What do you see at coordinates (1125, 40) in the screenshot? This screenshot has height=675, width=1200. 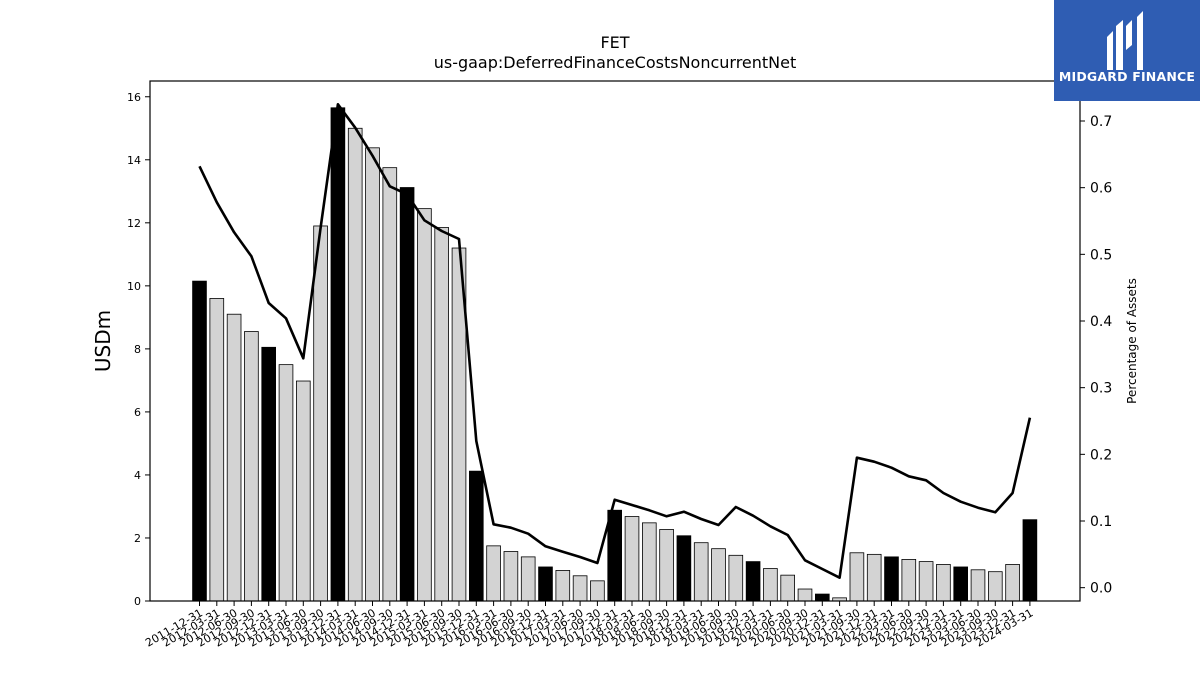 I see `midgard-logo-icon` at bounding box center [1125, 40].